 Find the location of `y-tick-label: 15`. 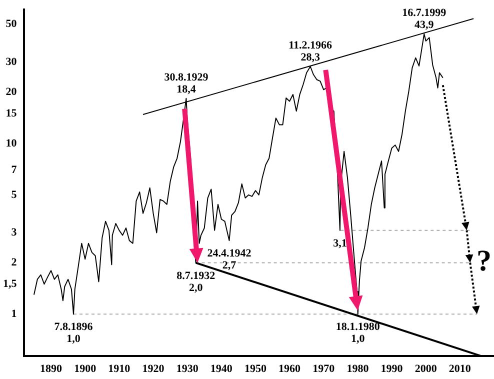

y-tick-label: 15 is located at coordinates (12, 113).